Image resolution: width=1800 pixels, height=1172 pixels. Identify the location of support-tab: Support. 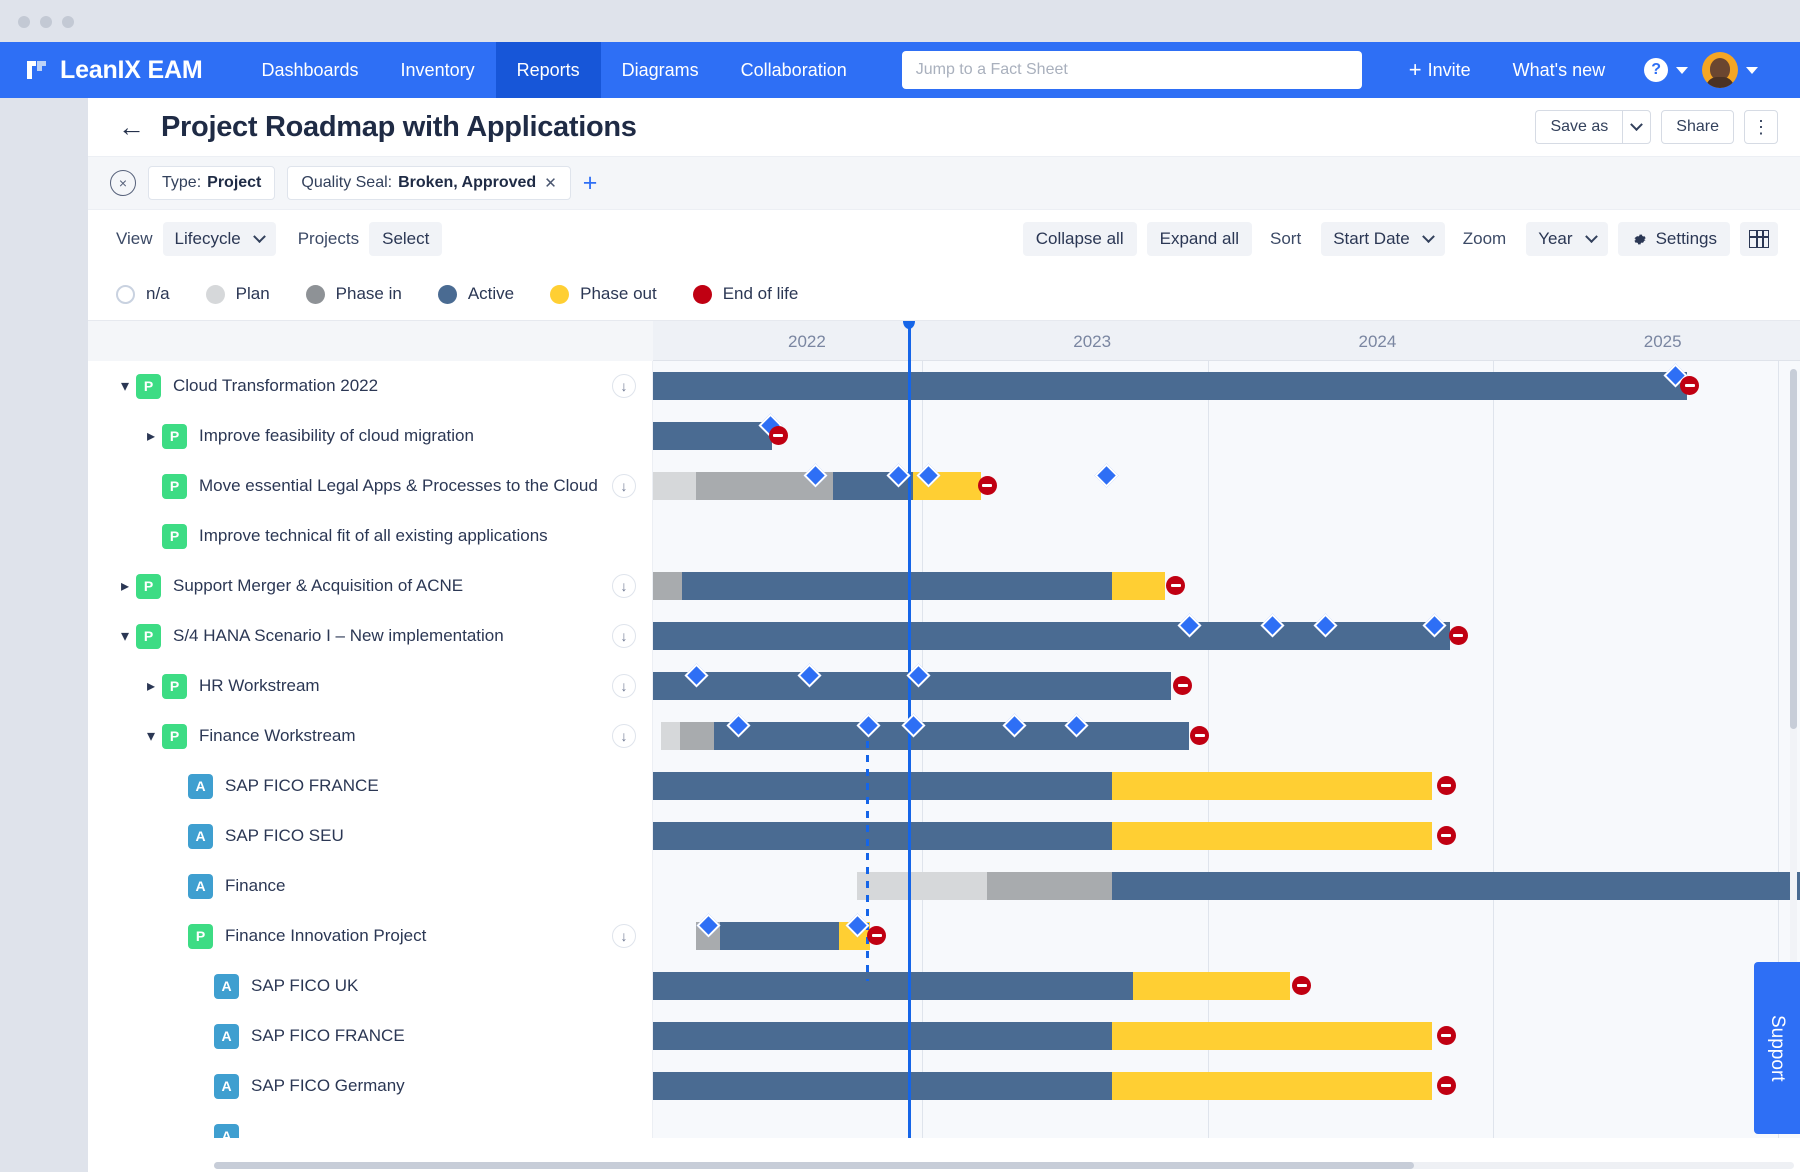
(1777, 1048).